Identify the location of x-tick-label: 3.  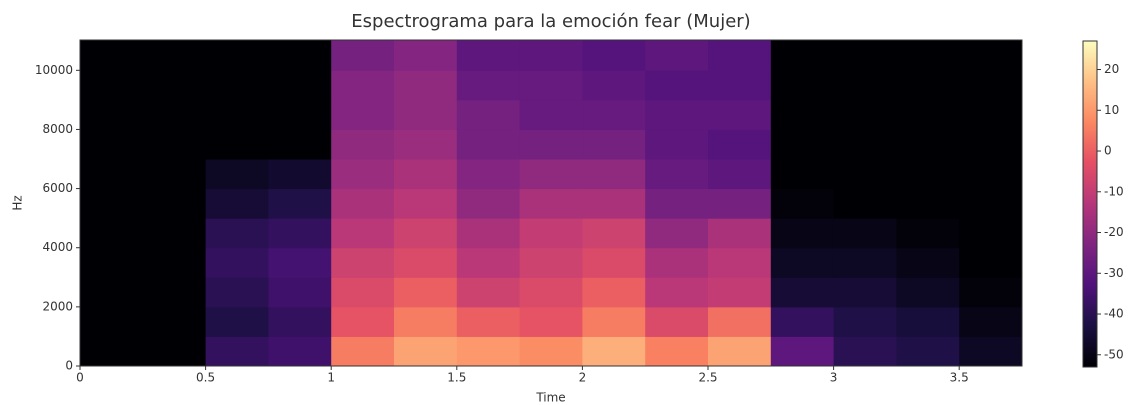
(834, 378).